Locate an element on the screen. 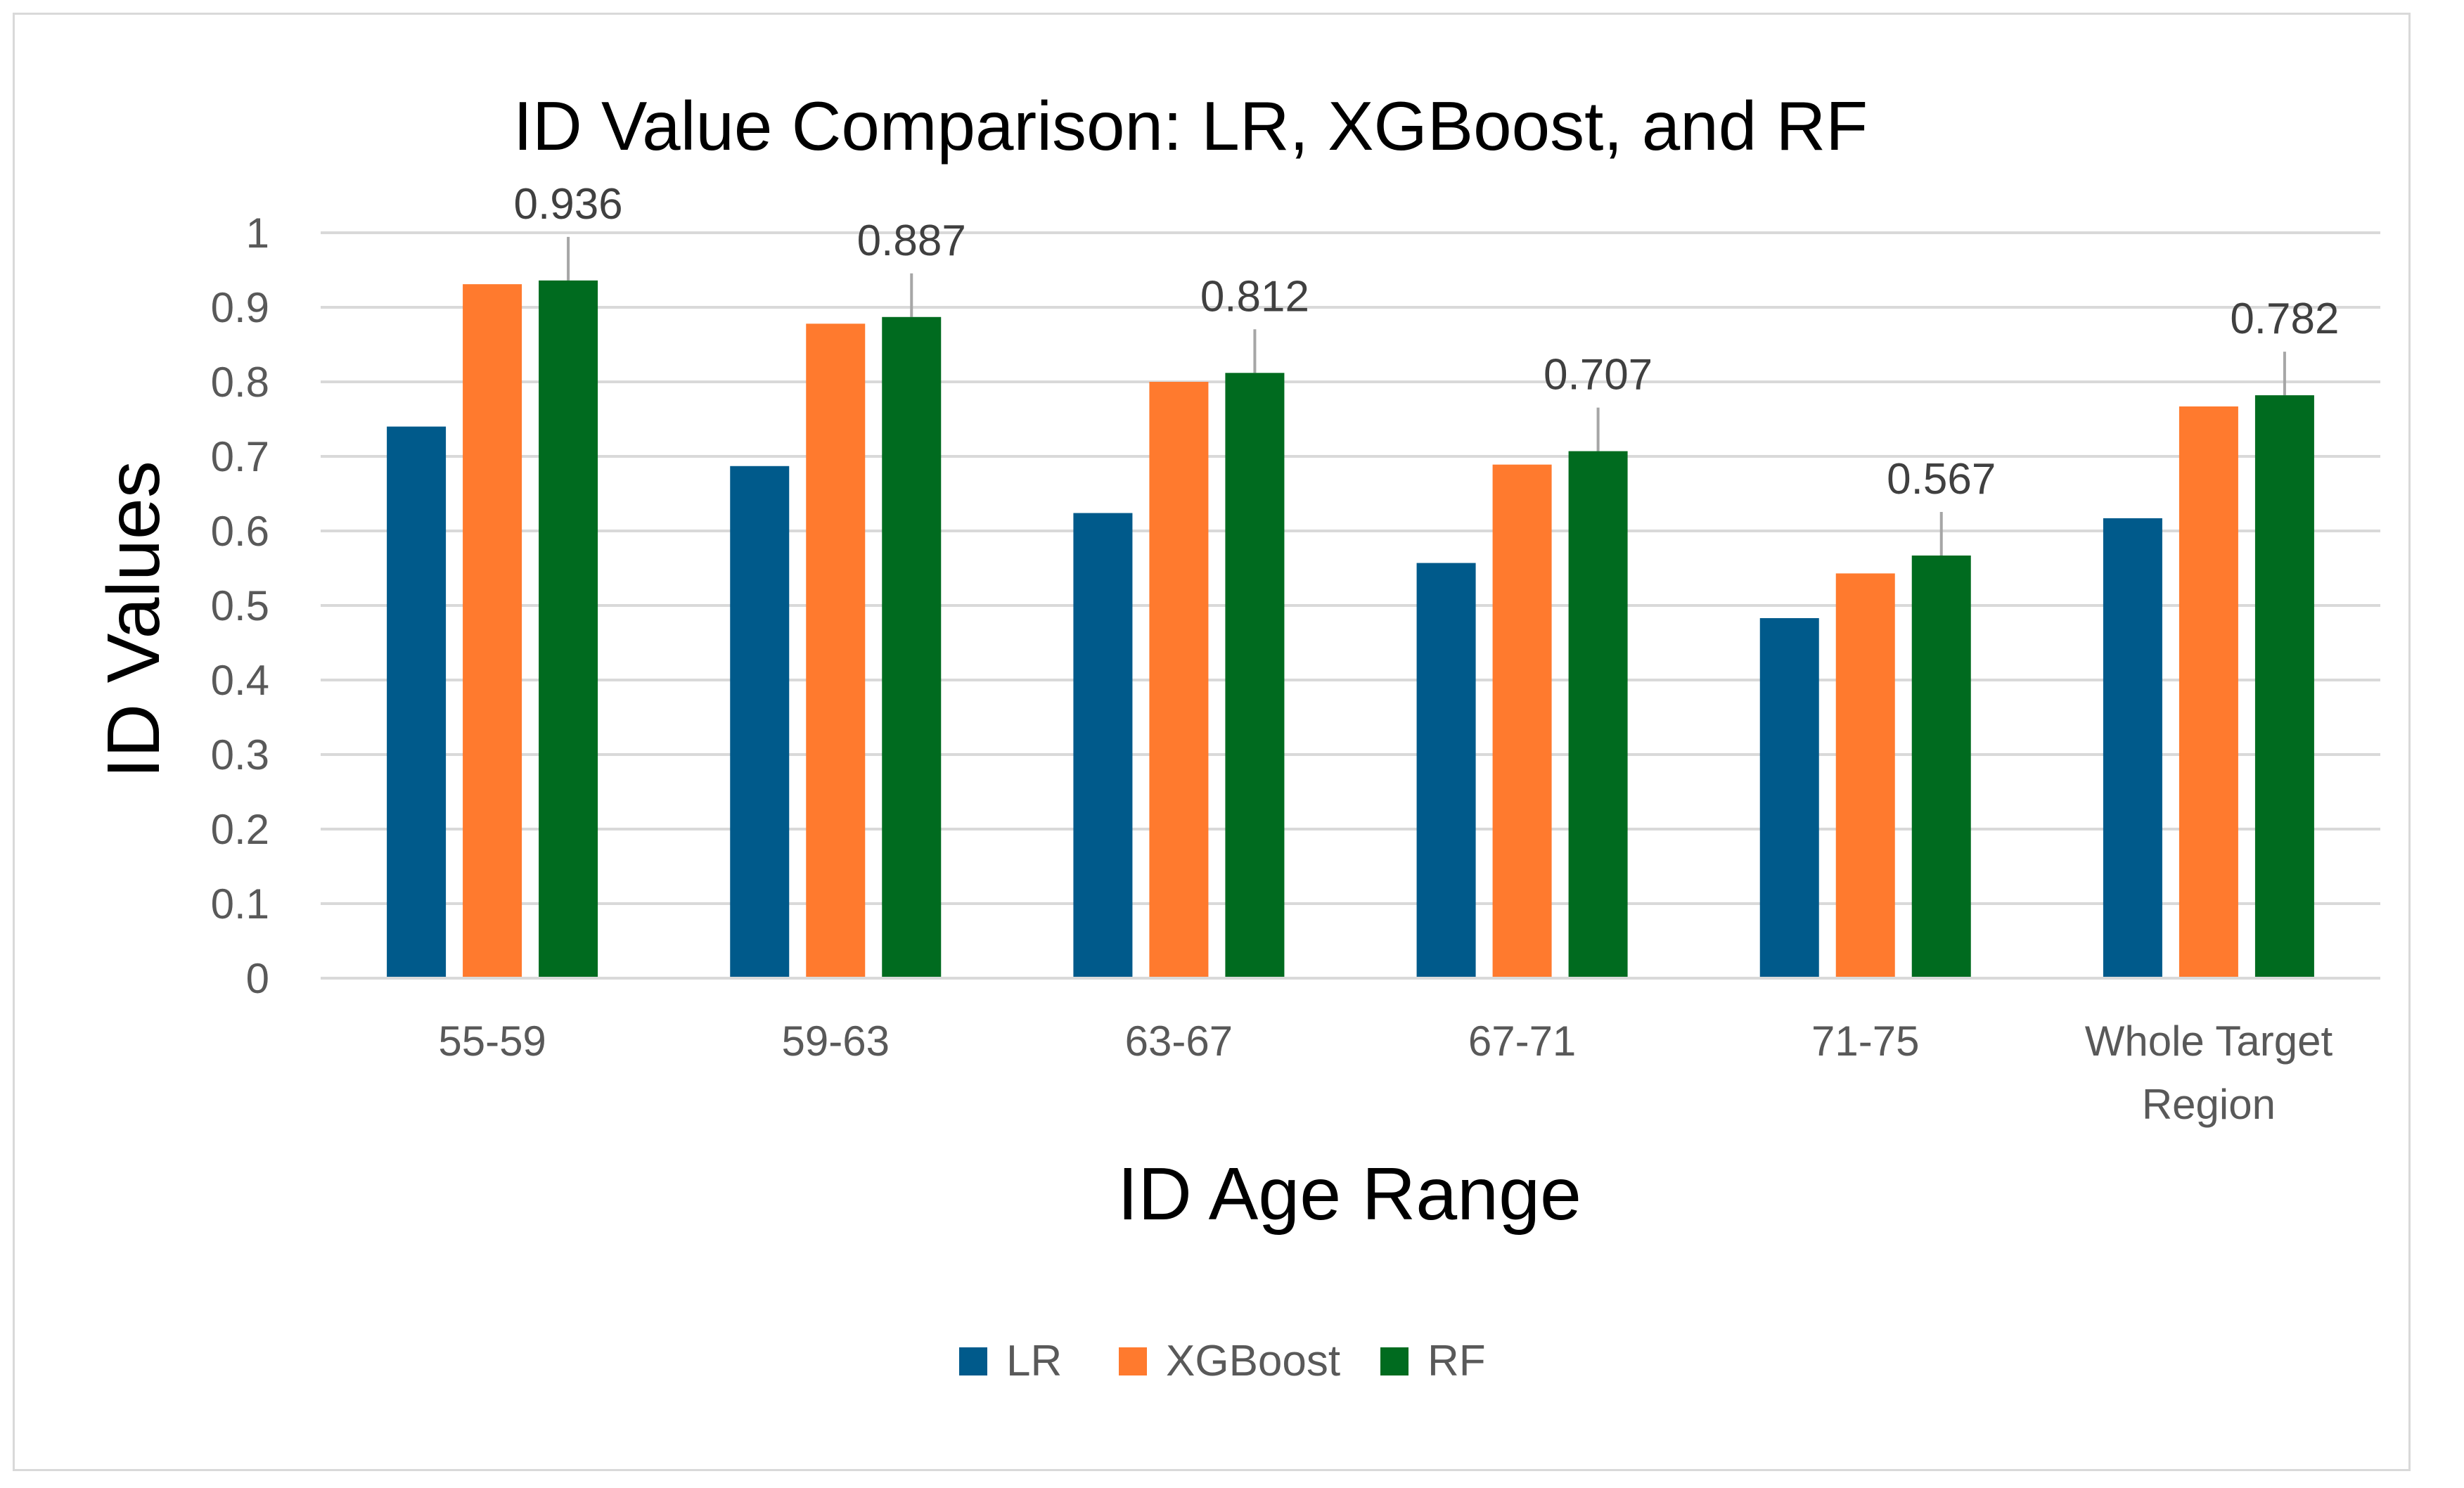 This screenshot has width=2464, height=1488. y-tick-label: 0.4 is located at coordinates (240, 681).